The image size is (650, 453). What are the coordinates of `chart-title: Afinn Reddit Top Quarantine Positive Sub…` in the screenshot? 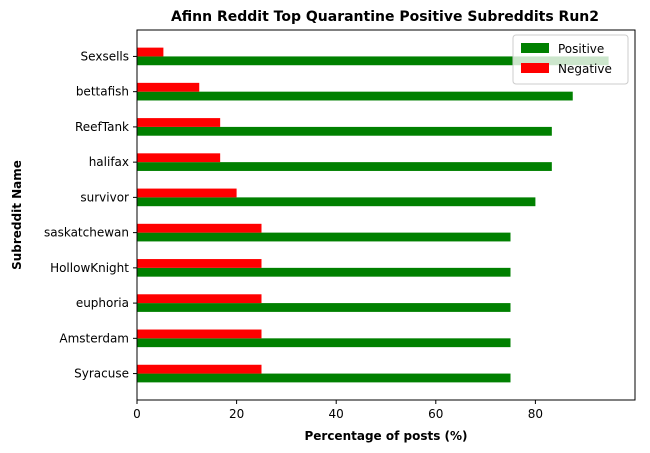 It's located at (385, 17).